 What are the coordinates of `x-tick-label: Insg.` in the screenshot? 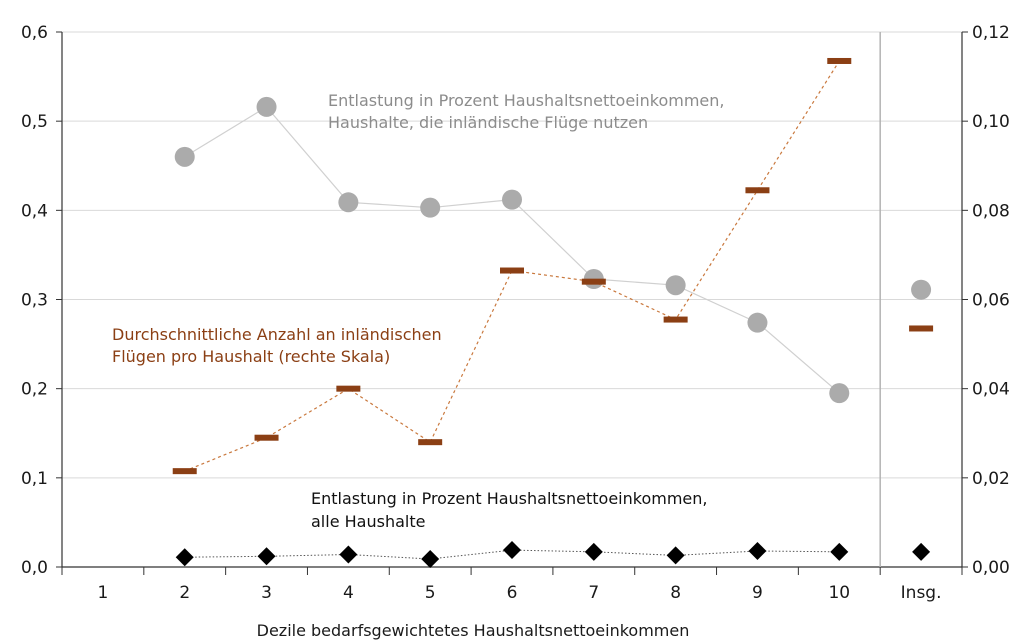 It's located at (921, 593).